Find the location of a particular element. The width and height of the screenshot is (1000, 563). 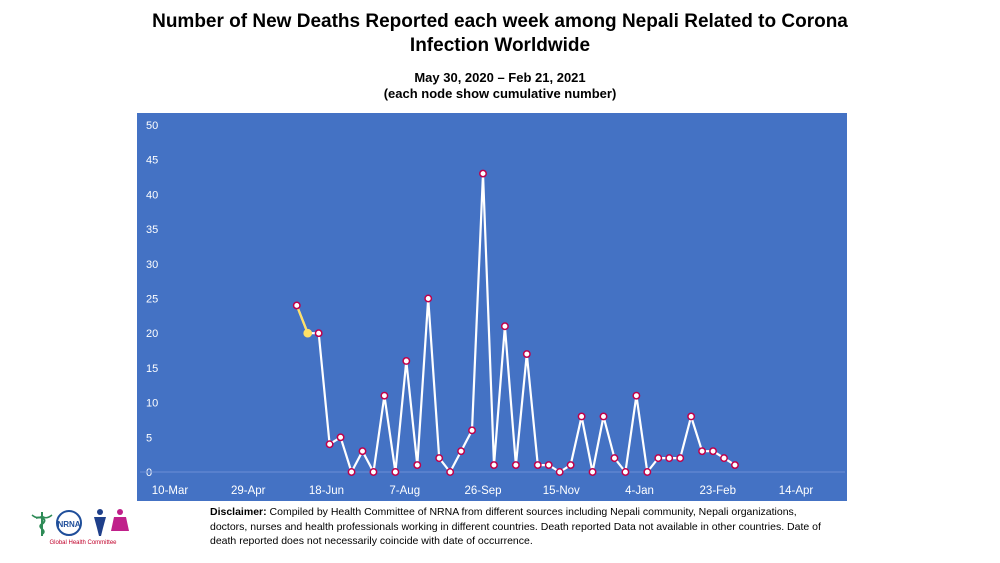

y-tick-label: 40 is located at coordinates (152, 195).